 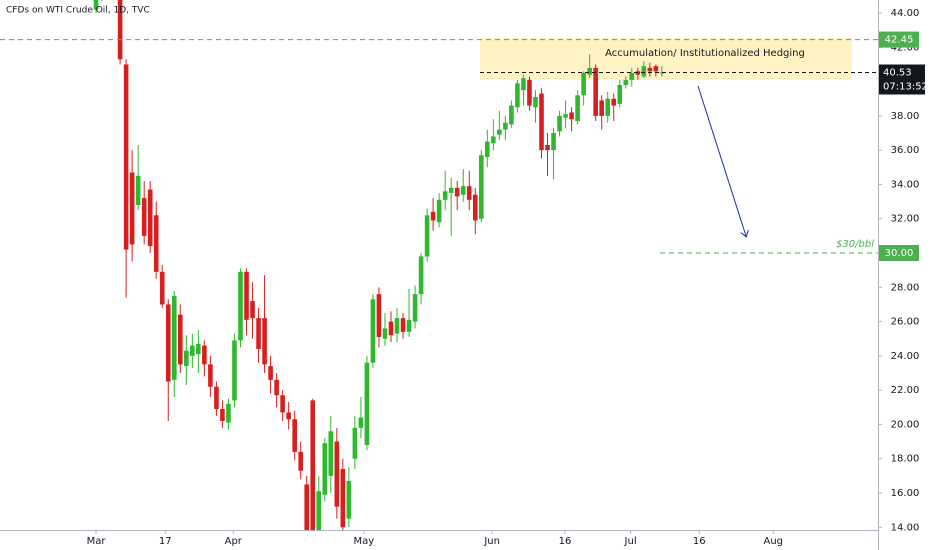 I want to click on chart-title: CFDs on WTI Crude Oil, 1D, TVC, so click(x=78, y=11).